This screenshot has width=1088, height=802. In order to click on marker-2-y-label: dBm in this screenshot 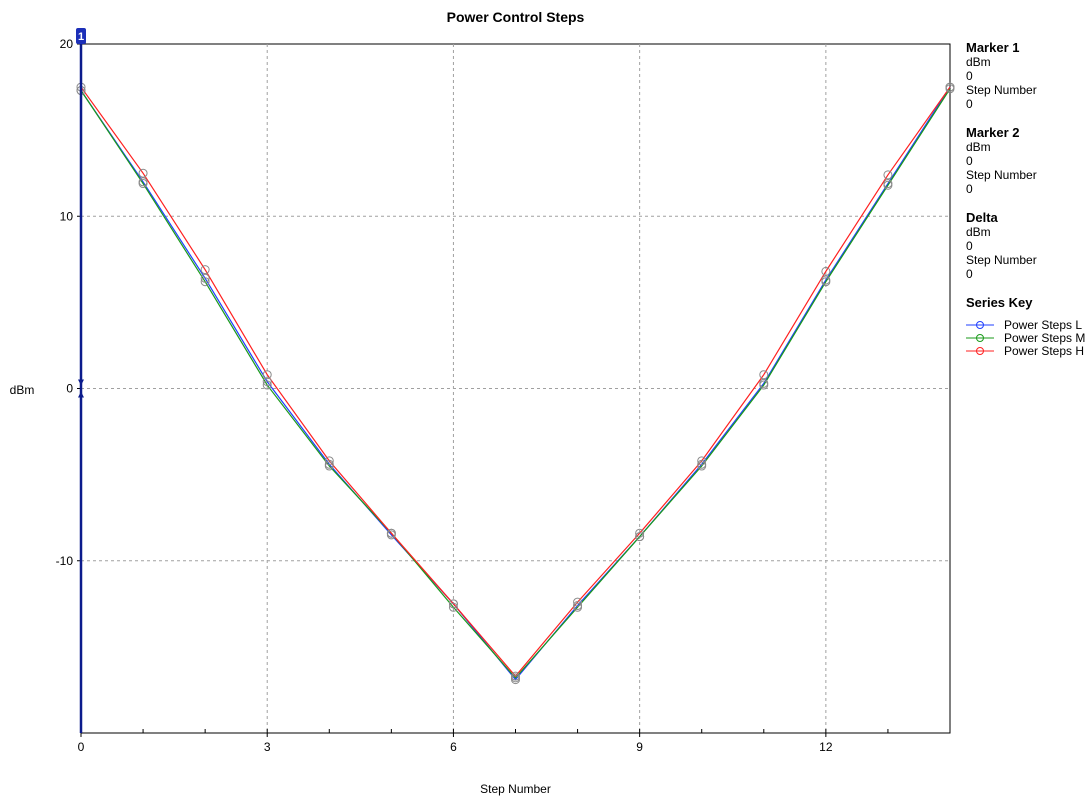, I will do `click(978, 147)`.